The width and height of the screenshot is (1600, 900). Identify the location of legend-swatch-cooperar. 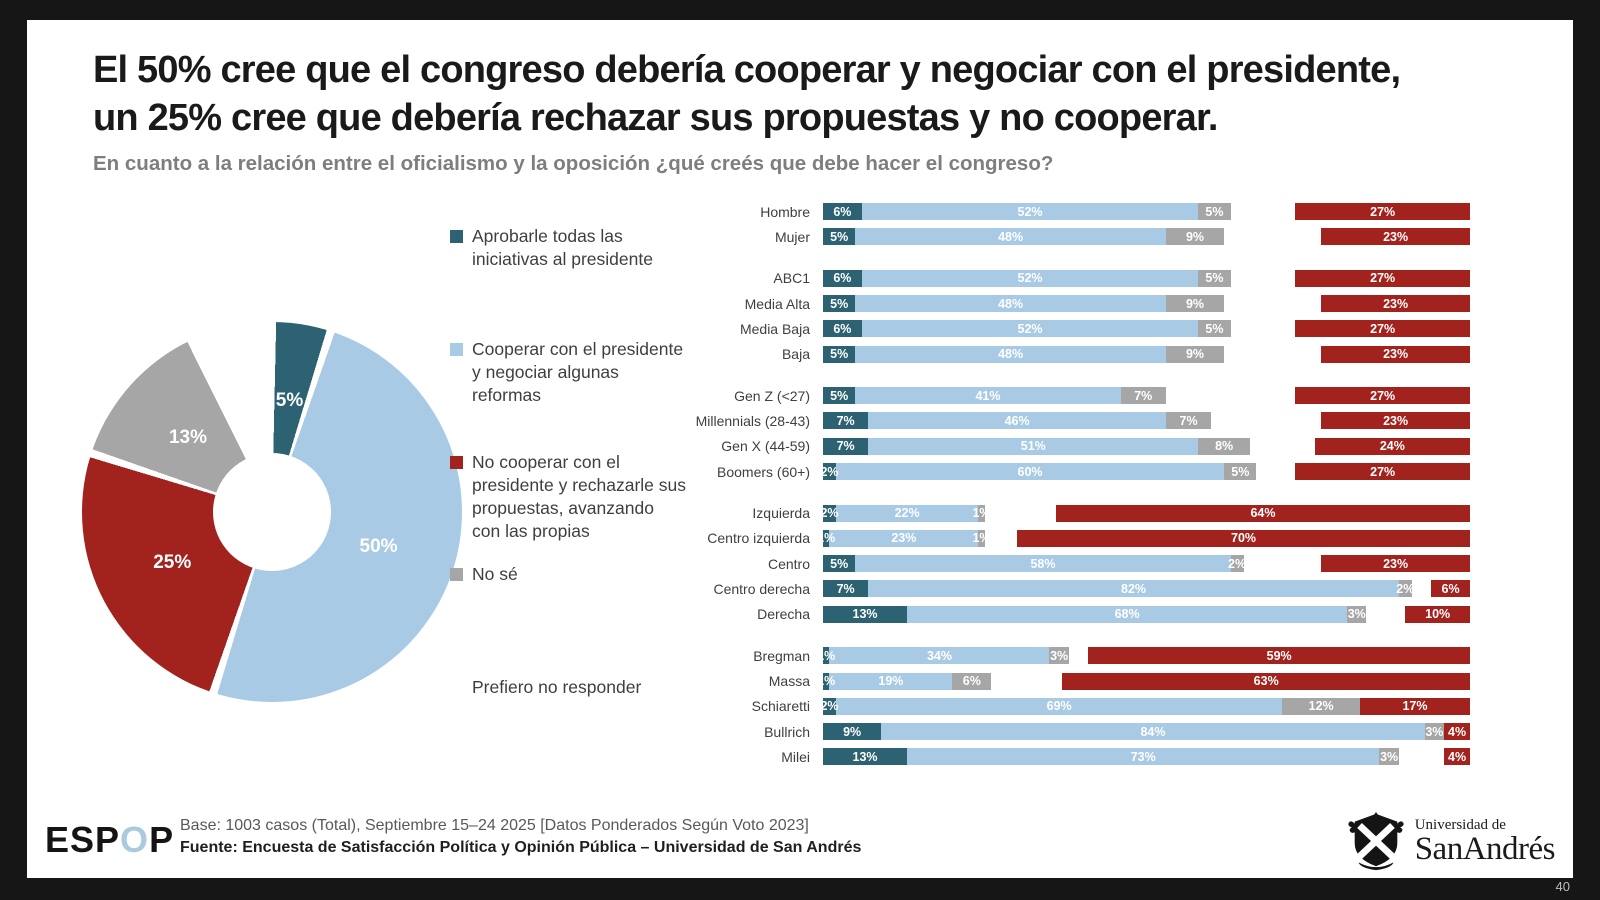
(456, 349).